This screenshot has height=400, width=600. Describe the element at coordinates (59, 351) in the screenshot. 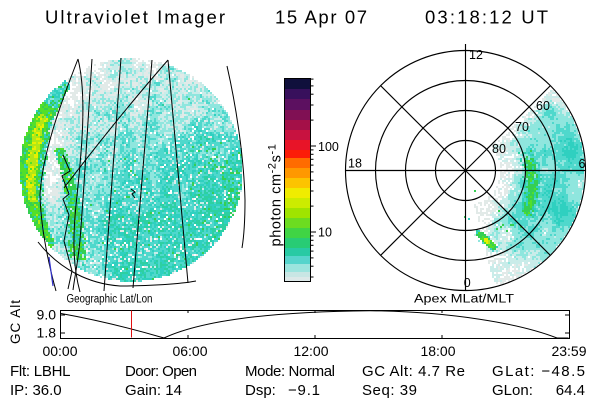

I see `svg-text: 00:00` at that location.